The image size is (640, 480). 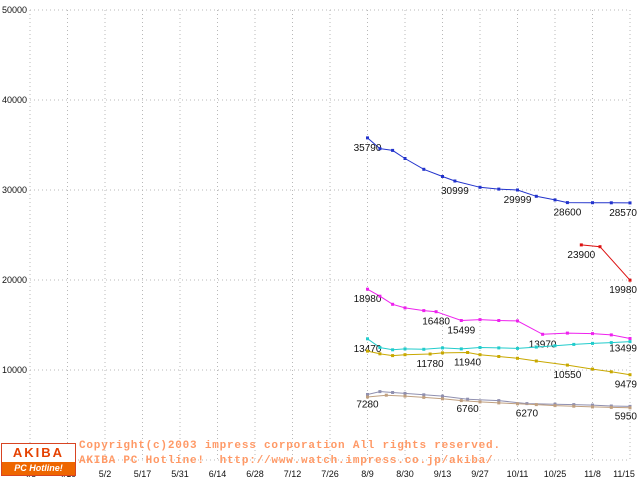 What do you see at coordinates (480, 474) in the screenshot?
I see `svg-text: 9/27` at bounding box center [480, 474].